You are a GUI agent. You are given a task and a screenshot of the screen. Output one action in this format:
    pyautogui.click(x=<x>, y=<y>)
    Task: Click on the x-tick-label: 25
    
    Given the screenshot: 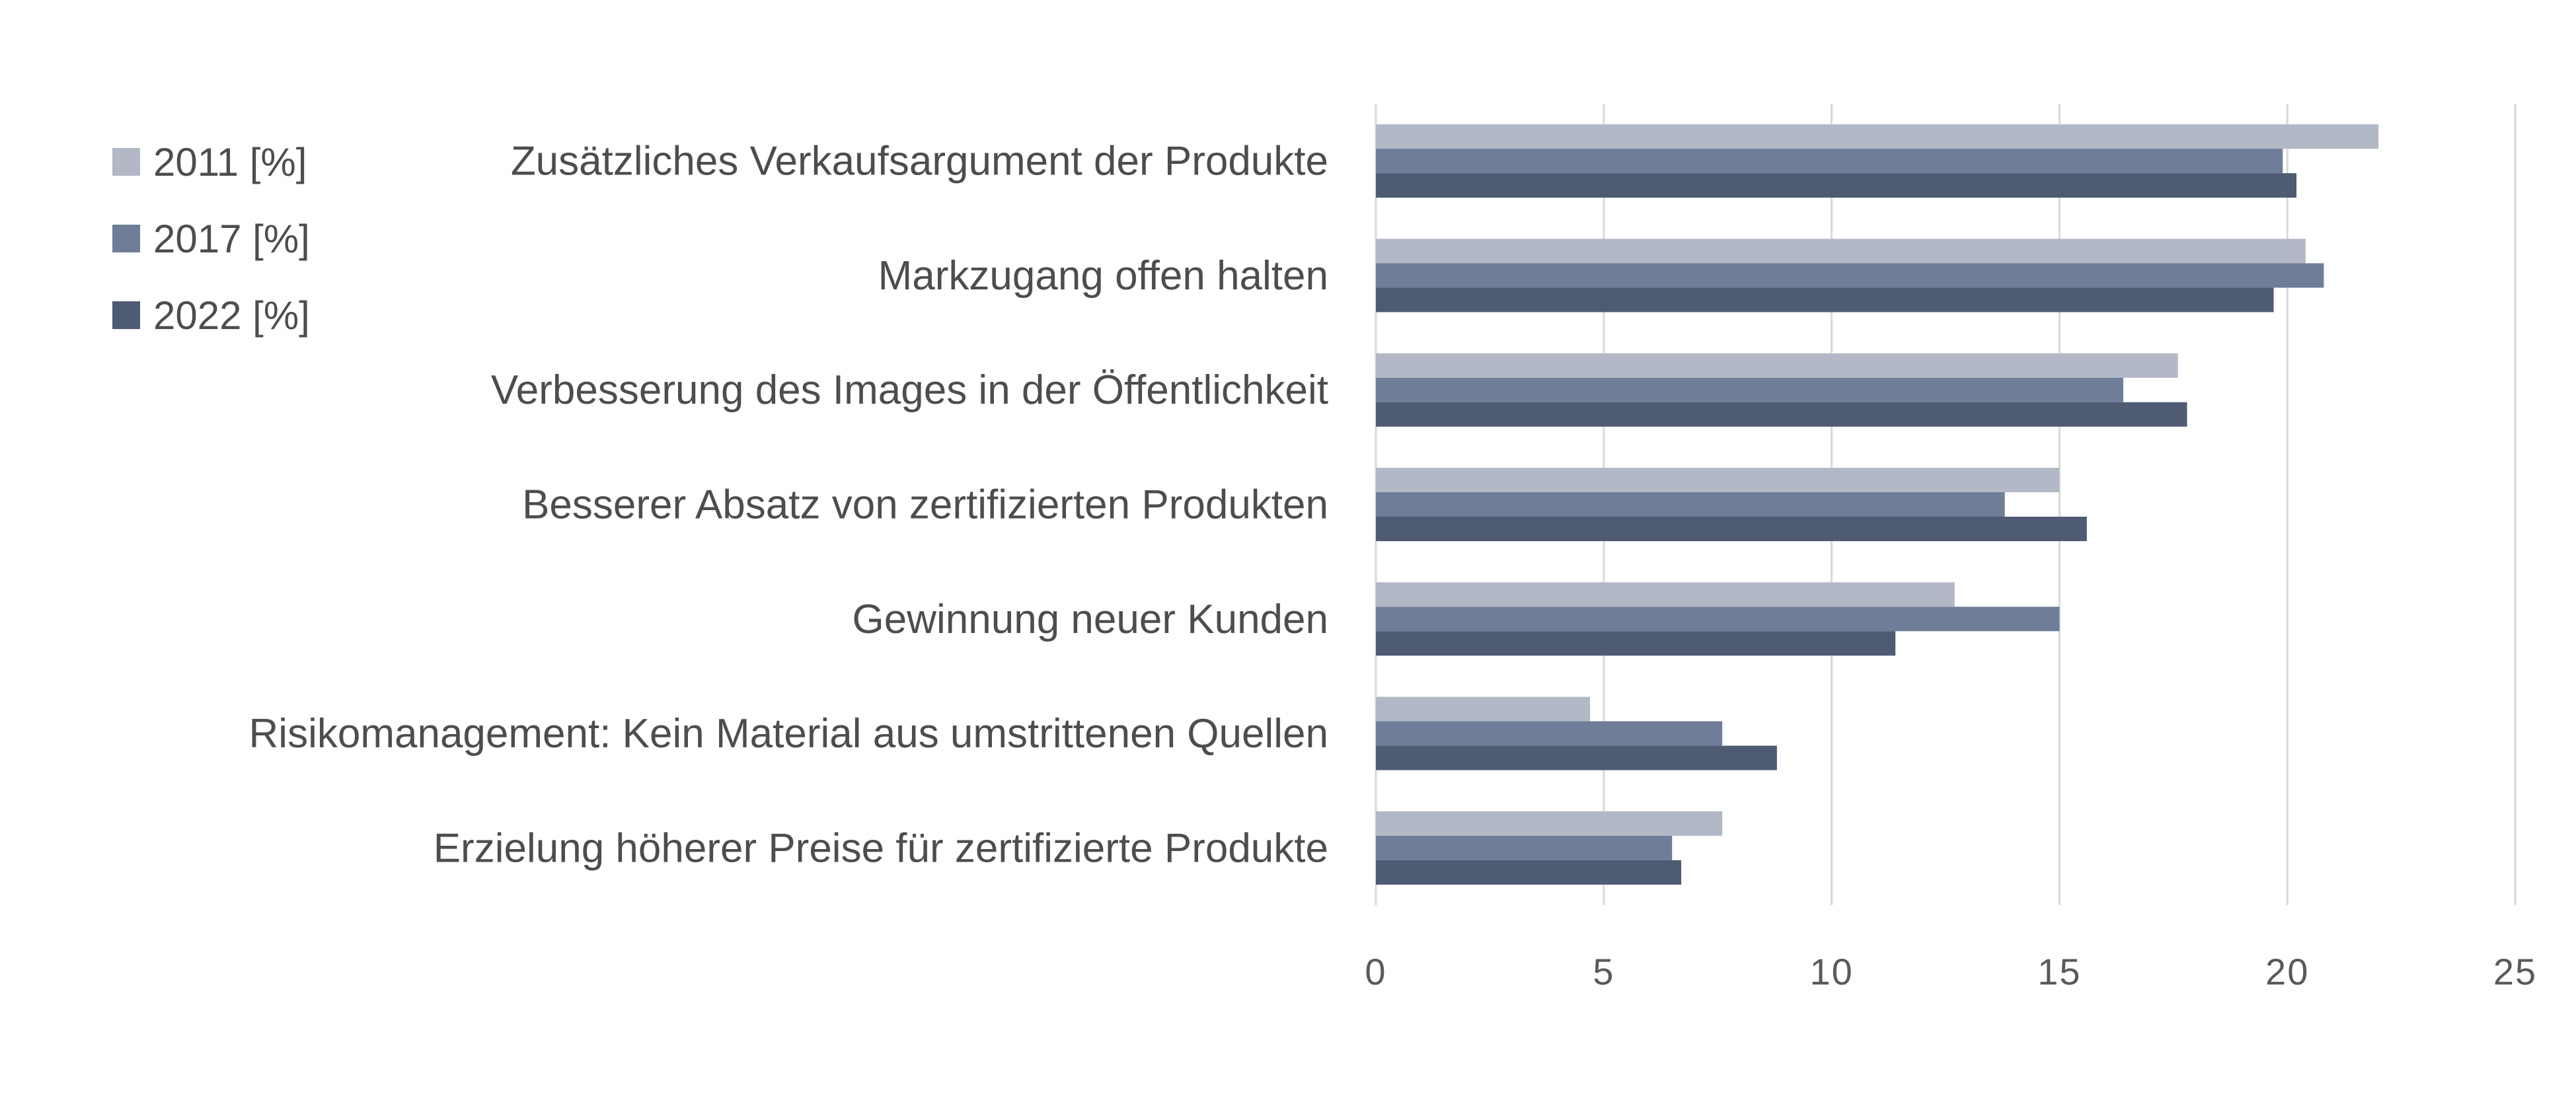 What is the action you would take?
    pyautogui.click(x=2515, y=971)
    